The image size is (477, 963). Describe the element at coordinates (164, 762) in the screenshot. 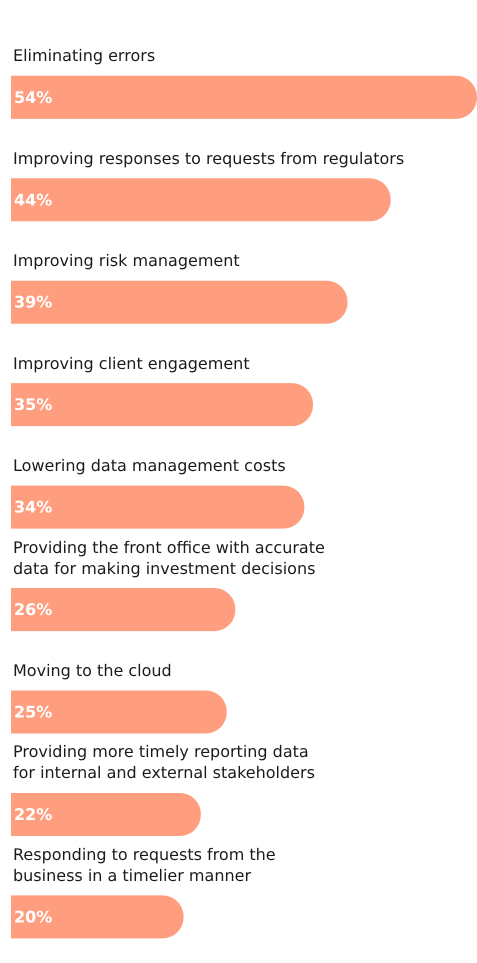

I see `y-tick-label: Providing more timely reporting data for internal and external stakeholders` at that location.